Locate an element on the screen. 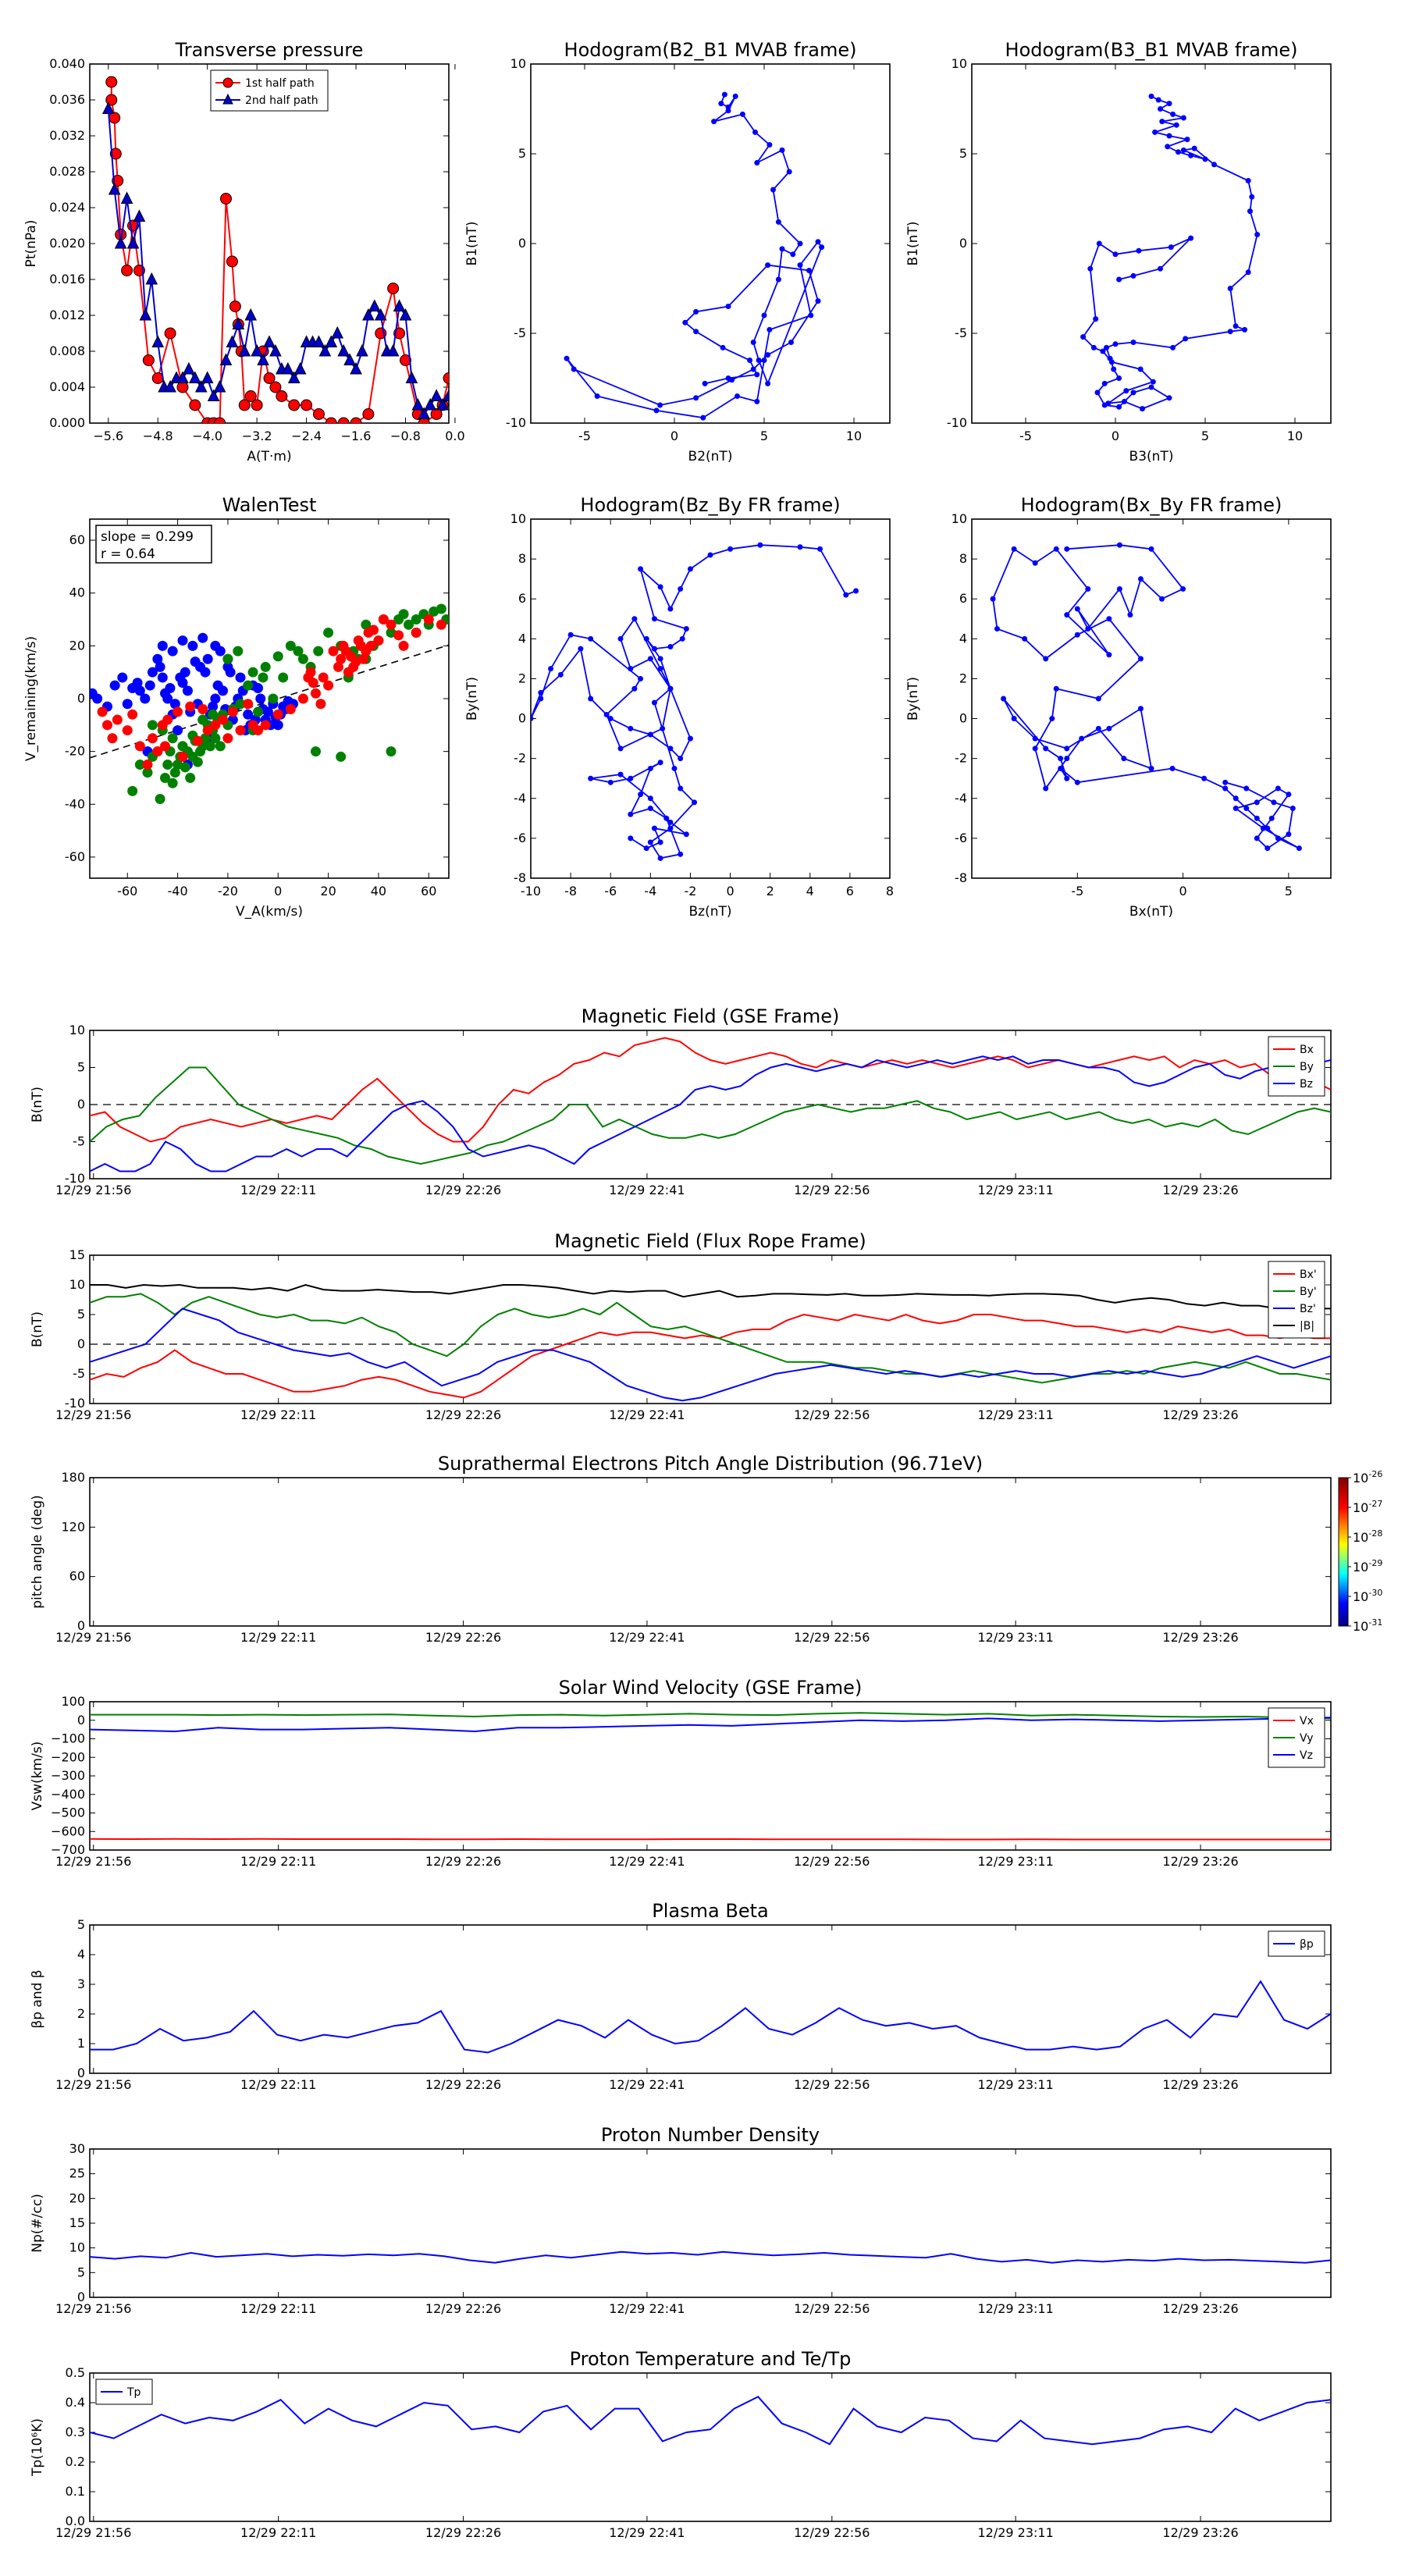 This screenshot has width=1405, height=2576. y-tick-label: 25 is located at coordinates (77, 2173).